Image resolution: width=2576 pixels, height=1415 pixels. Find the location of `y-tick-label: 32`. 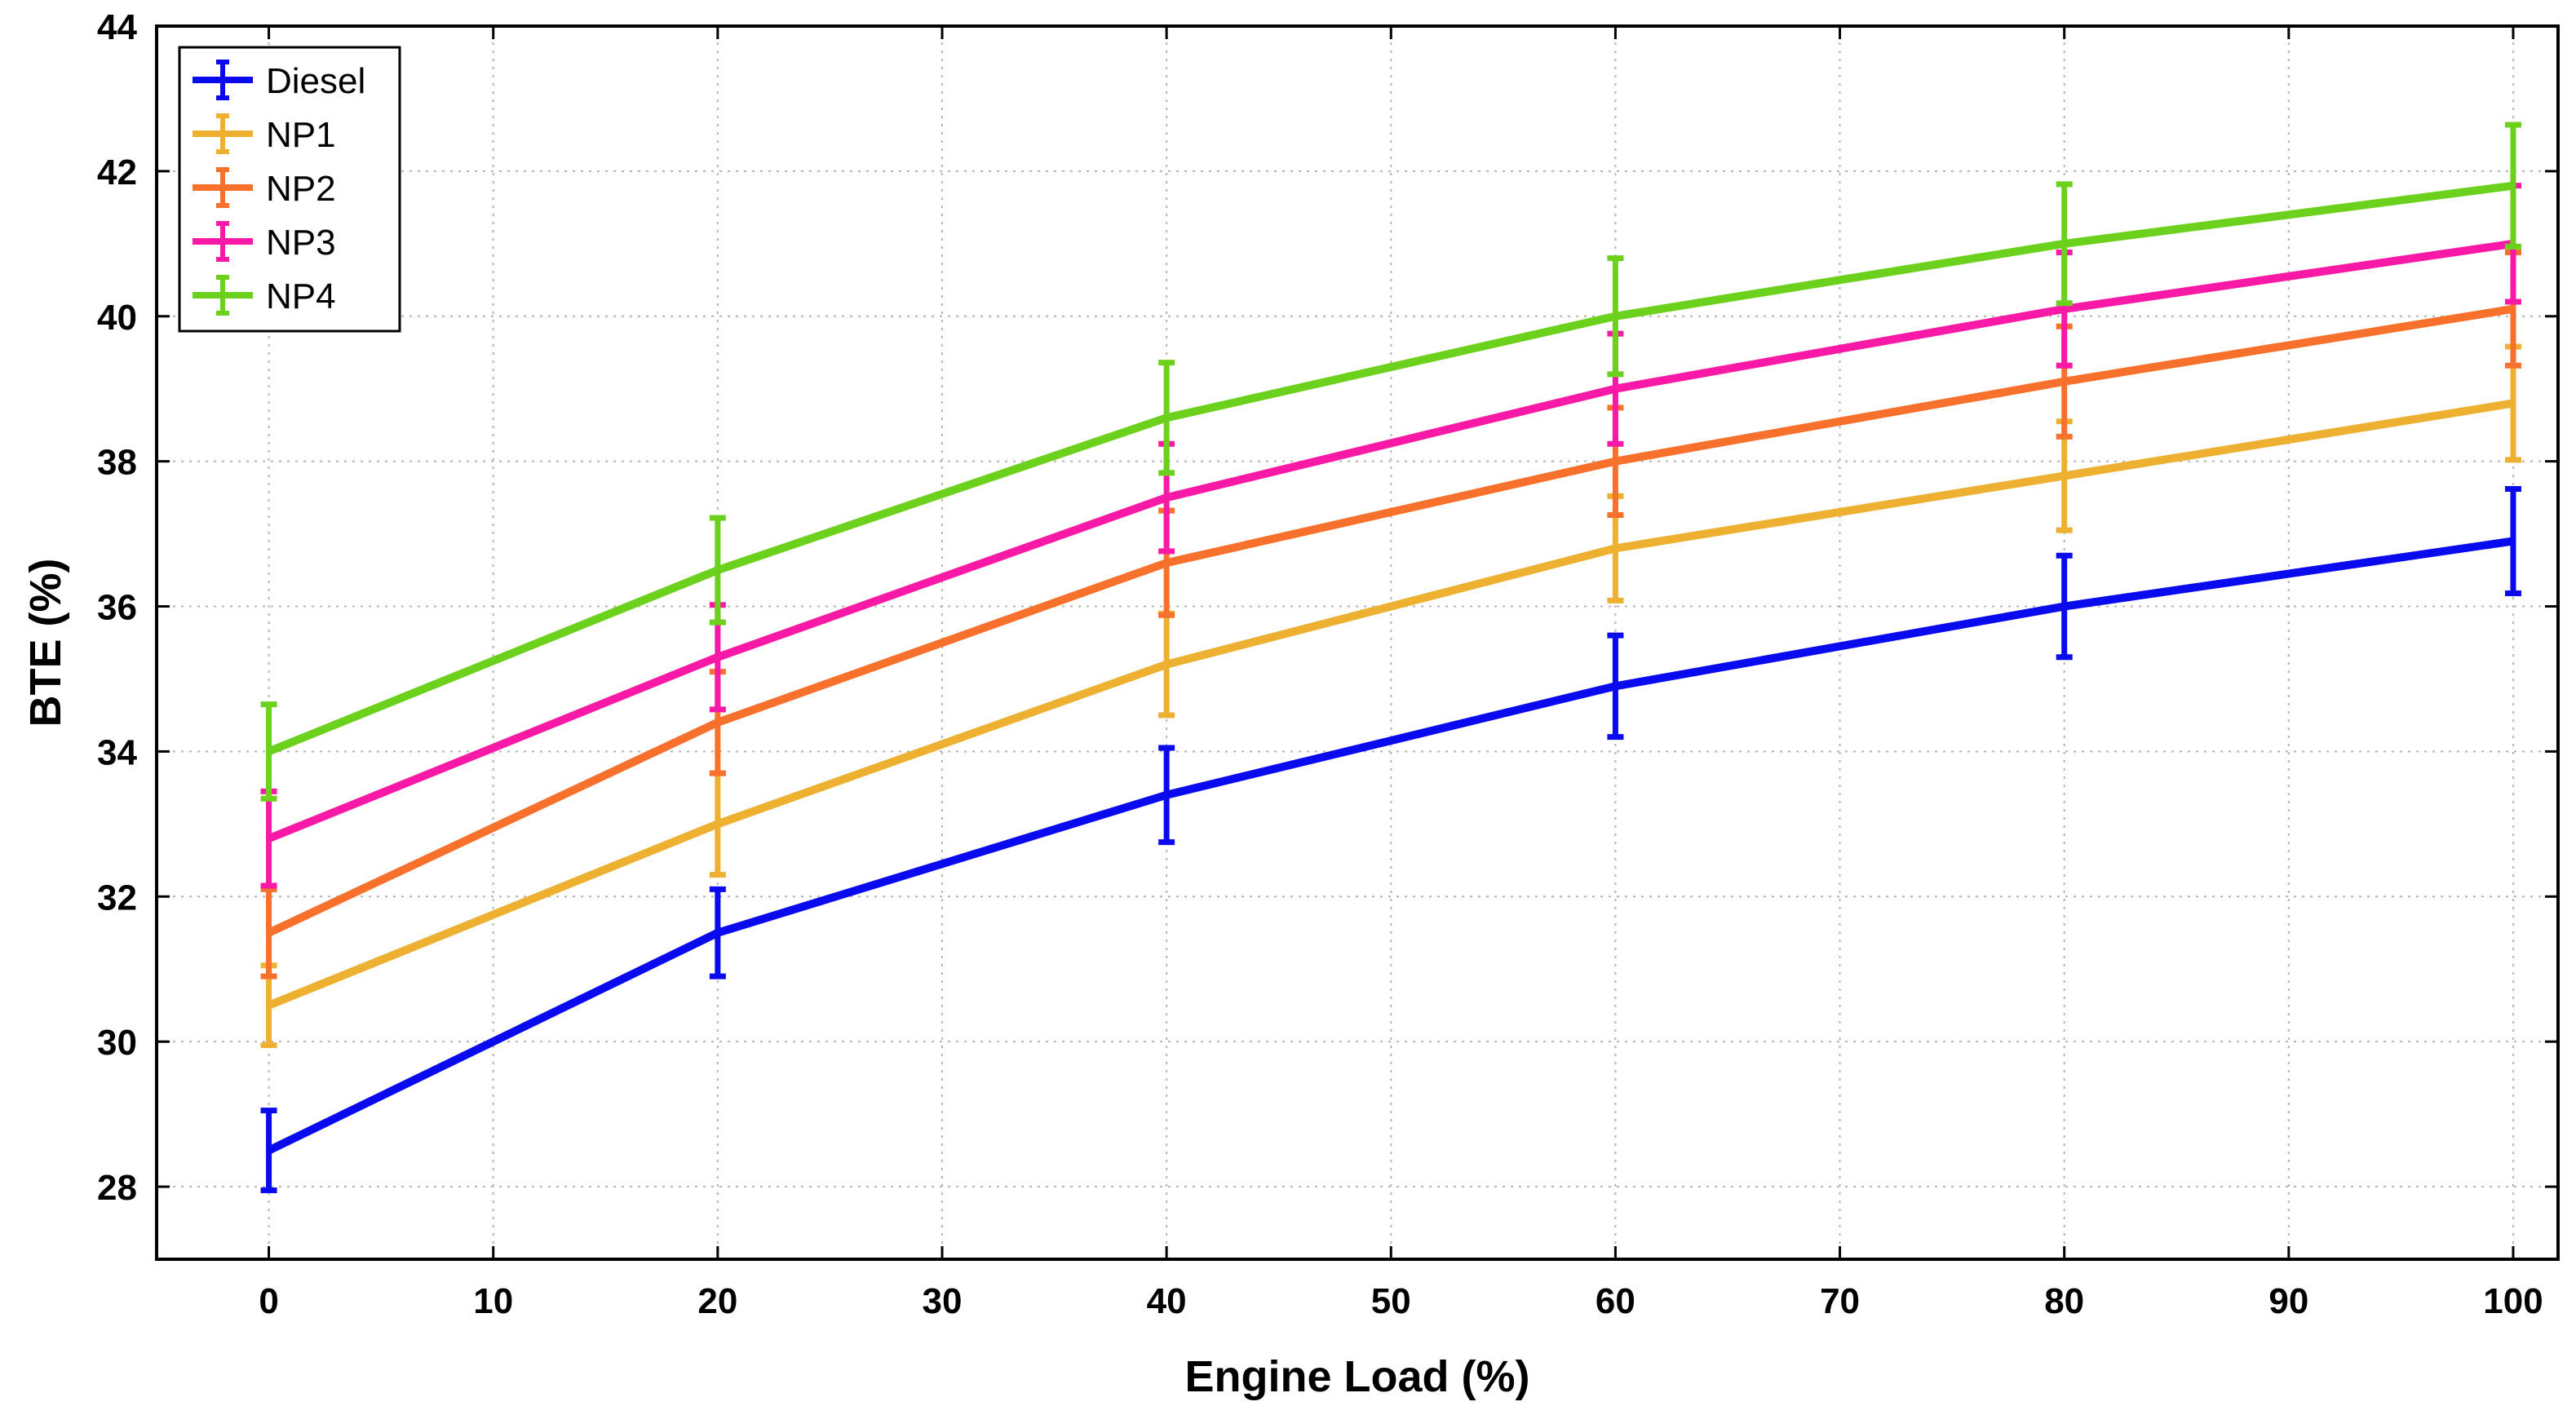

y-tick-label: 32 is located at coordinates (117, 898).